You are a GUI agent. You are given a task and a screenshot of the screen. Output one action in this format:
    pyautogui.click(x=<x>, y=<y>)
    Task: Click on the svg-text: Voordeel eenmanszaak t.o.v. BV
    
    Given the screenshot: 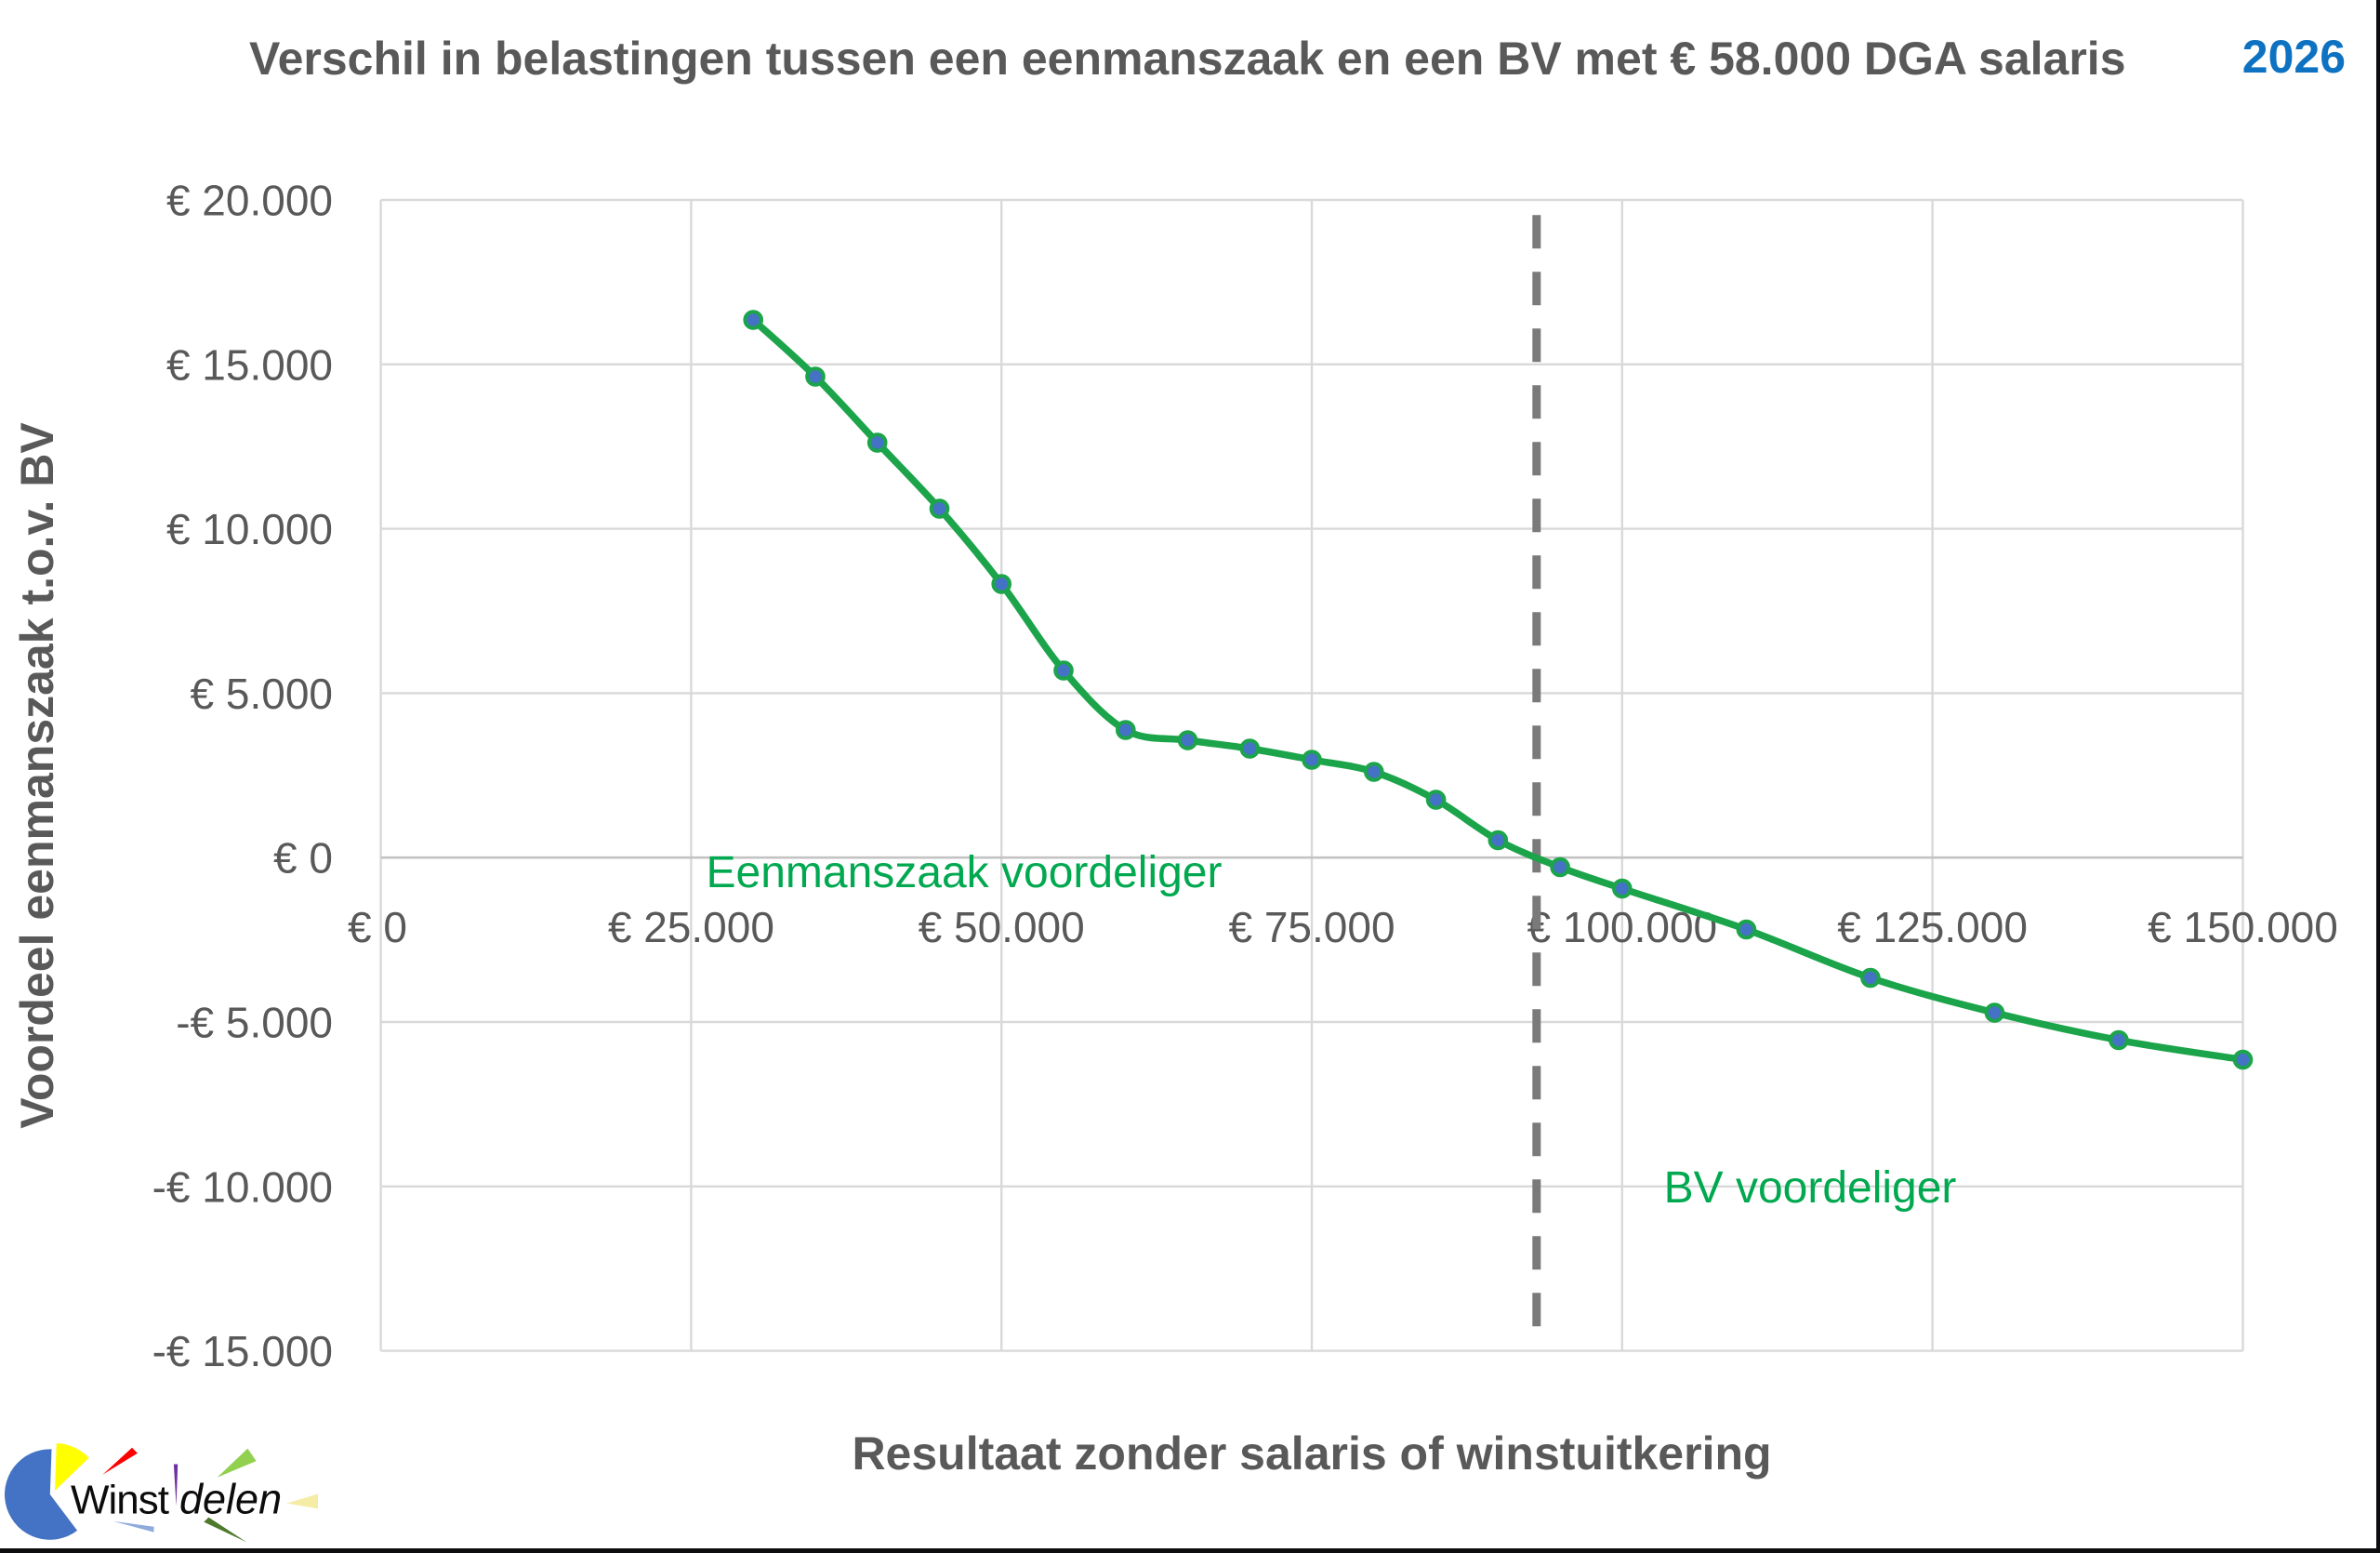 What is the action you would take?
    pyautogui.click(x=37, y=775)
    